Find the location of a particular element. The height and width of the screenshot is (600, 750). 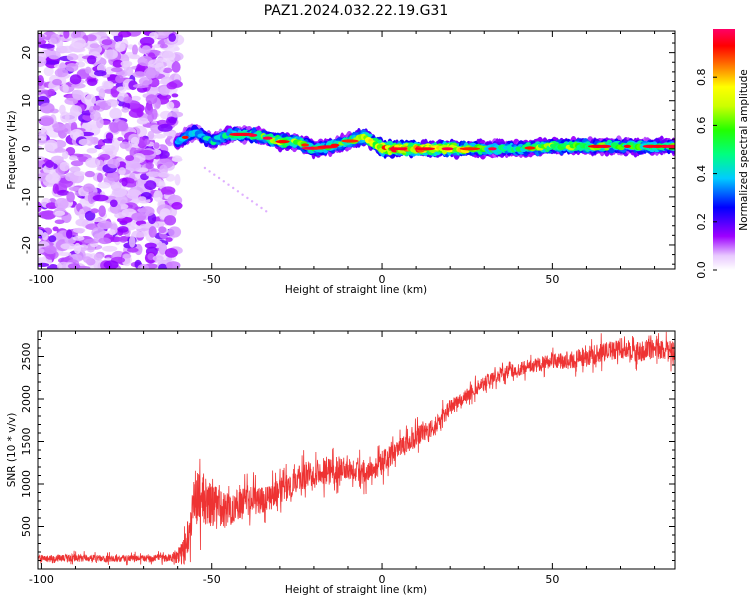

snr-xtick-label: 0 is located at coordinates (382, 579).